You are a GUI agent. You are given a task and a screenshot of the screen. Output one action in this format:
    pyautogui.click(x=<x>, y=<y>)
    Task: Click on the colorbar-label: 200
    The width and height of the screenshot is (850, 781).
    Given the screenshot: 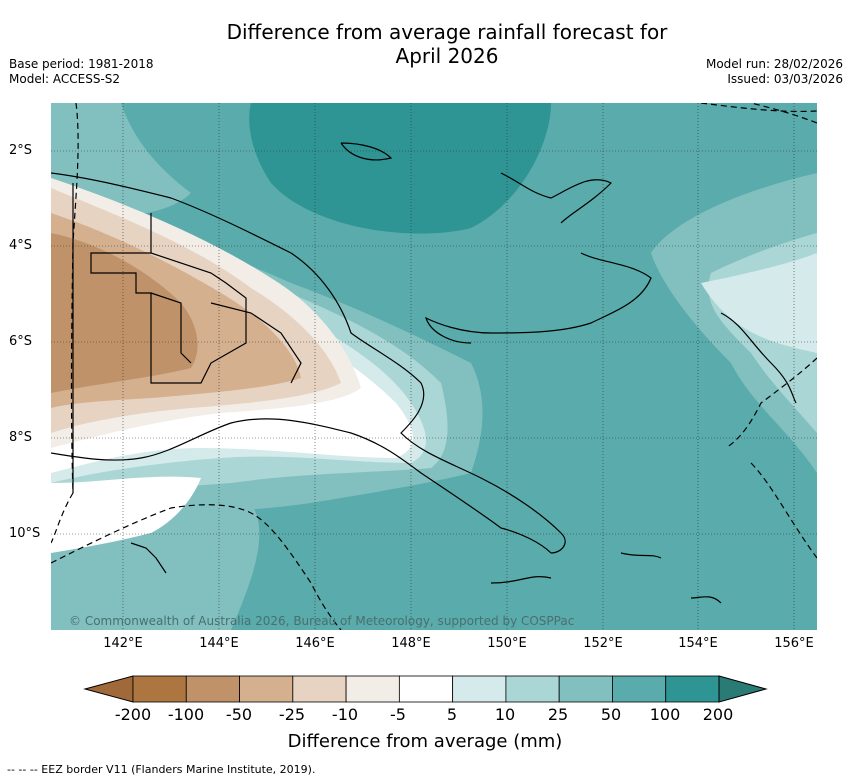 What is the action you would take?
    pyautogui.click(x=718, y=714)
    